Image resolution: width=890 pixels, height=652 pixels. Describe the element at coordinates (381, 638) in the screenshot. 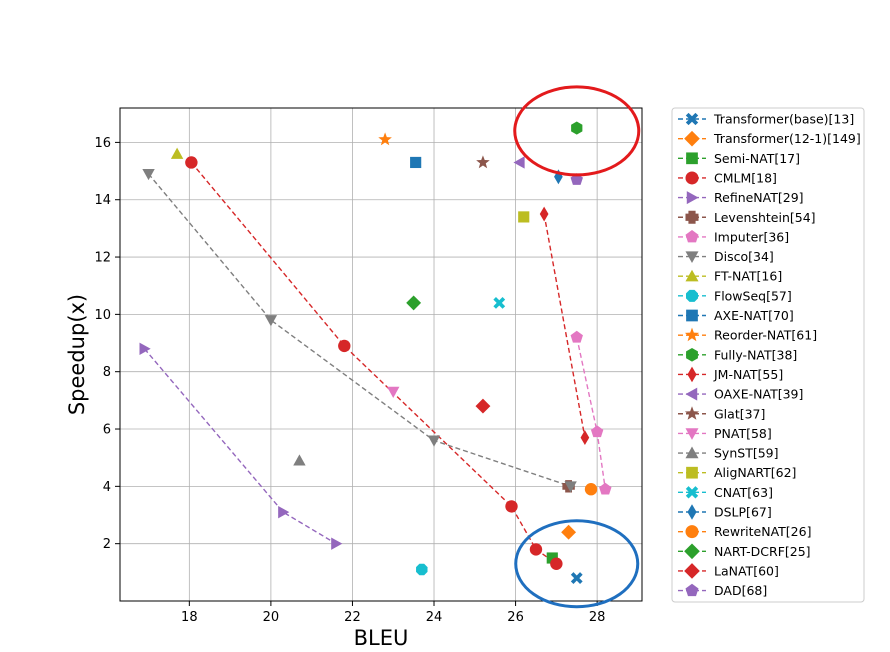

I see `x-axis-label: BLEU` at that location.